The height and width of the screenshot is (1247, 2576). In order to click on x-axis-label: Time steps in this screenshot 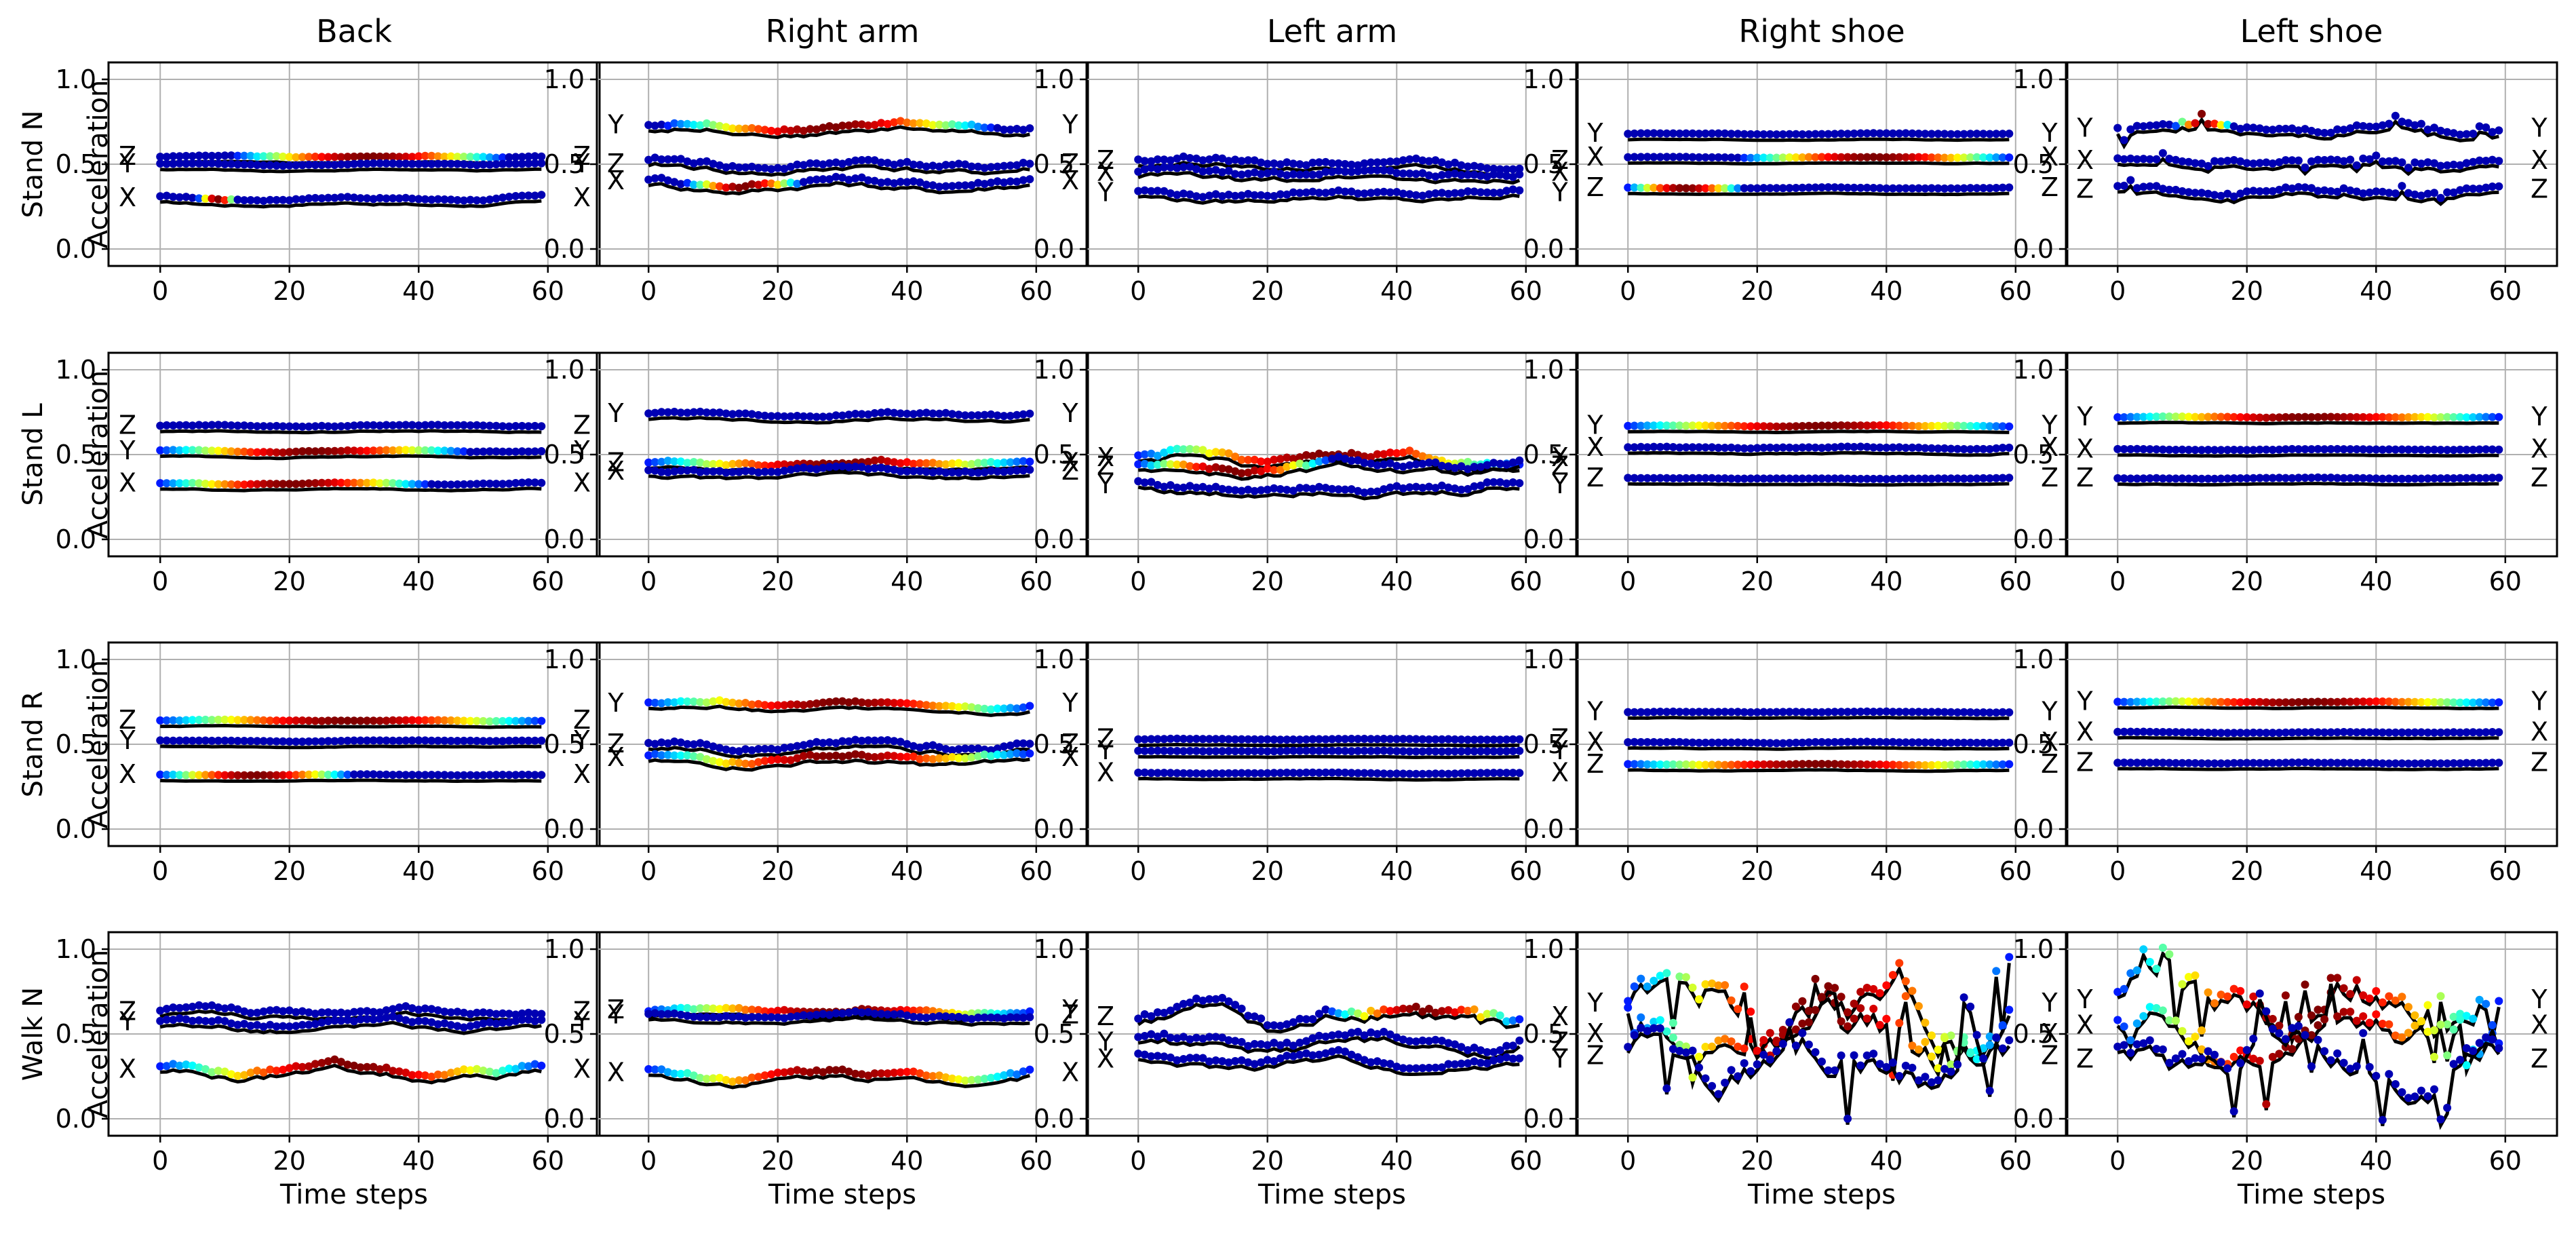, I will do `click(2311, 1194)`.